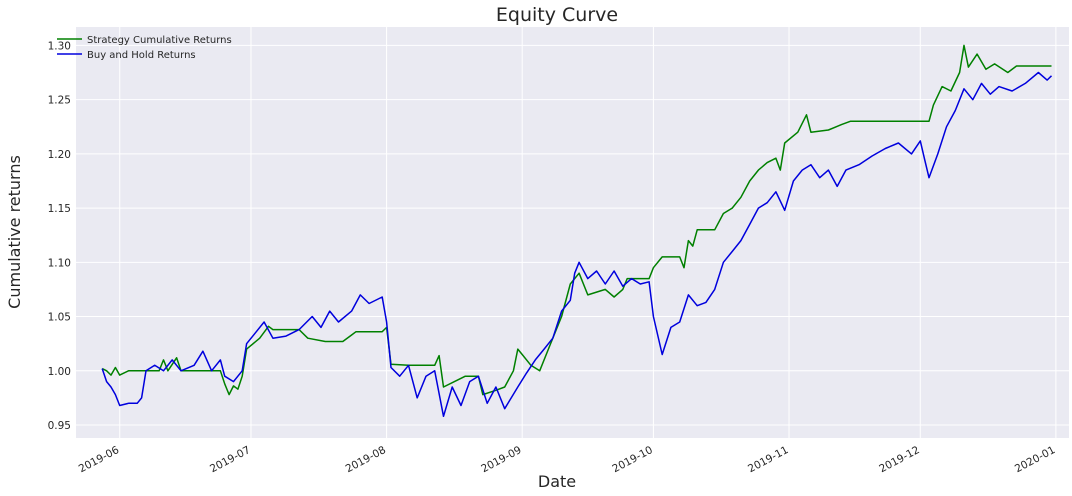 The height and width of the screenshot is (496, 1072). What do you see at coordinates (501, 459) in the screenshot?
I see `x-tick-label: 2019-09` at bounding box center [501, 459].